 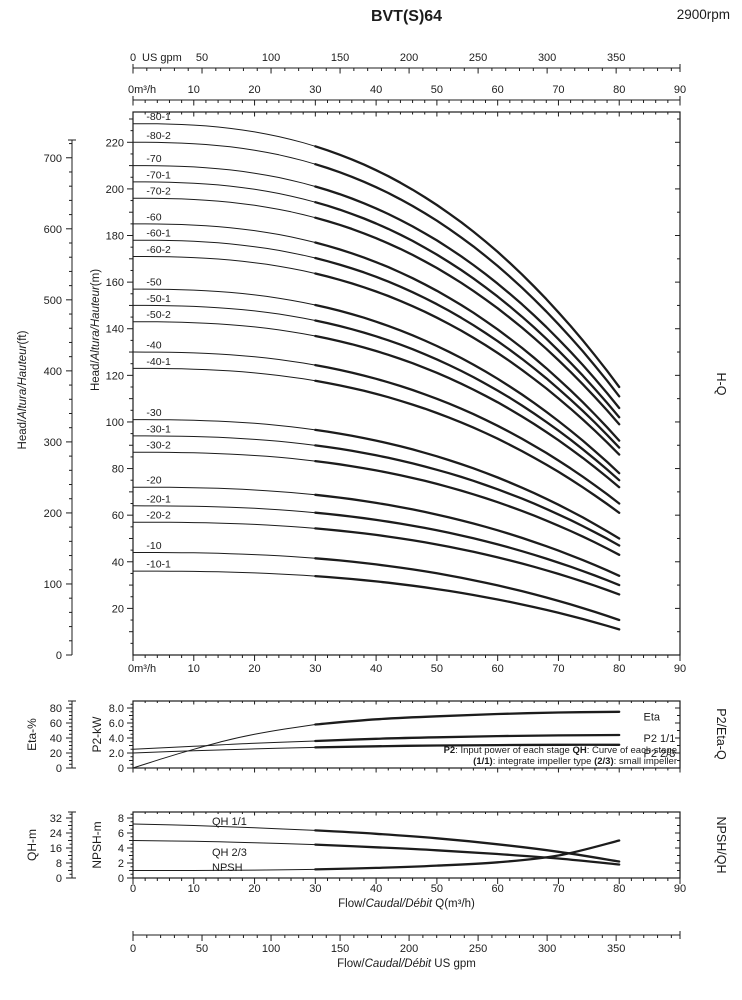 What do you see at coordinates (558, 889) in the screenshot?
I see `npsh-x-tick-label: 70` at bounding box center [558, 889].